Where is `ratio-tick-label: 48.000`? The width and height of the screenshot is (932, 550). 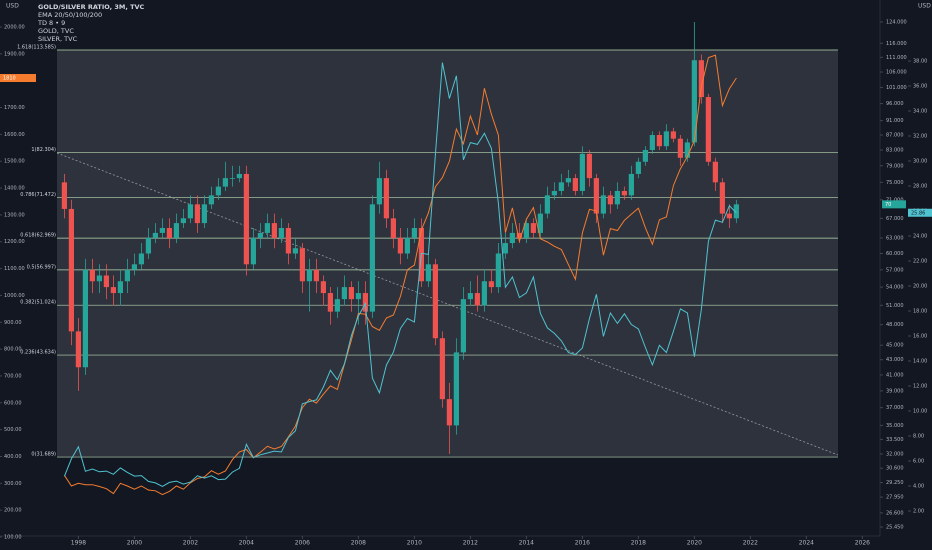 ratio-tick-label: 48.000 is located at coordinates (895, 325).